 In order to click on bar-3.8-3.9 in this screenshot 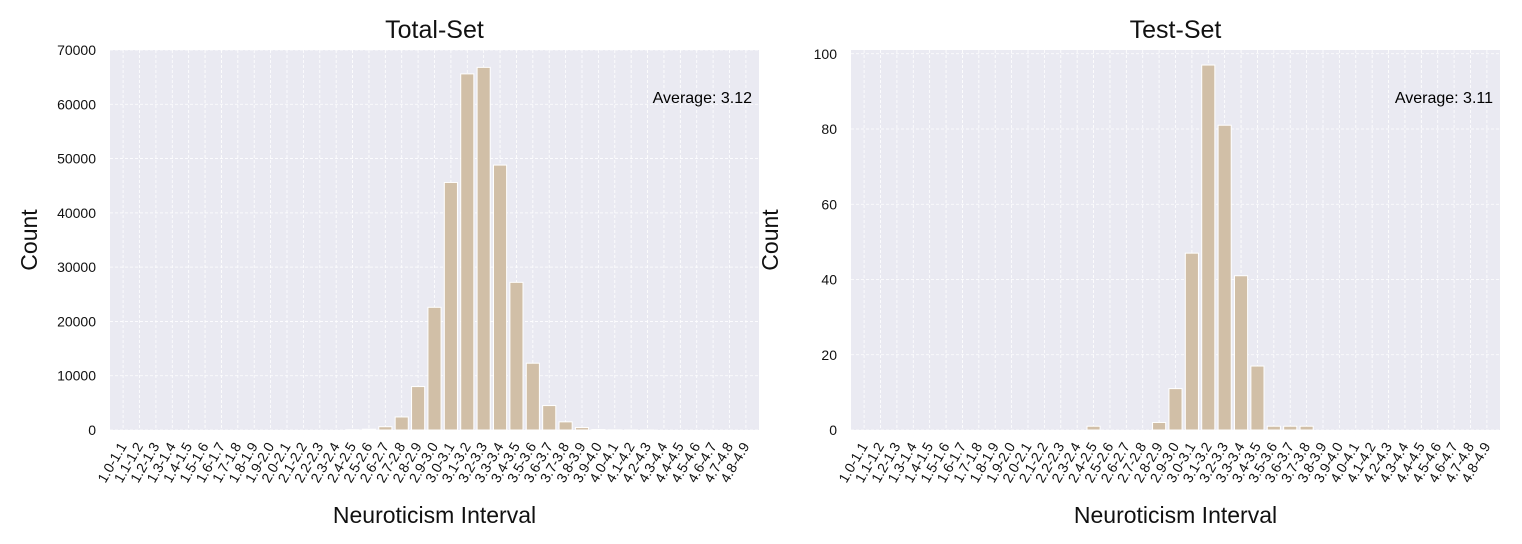, I will do `click(582, 429)`.